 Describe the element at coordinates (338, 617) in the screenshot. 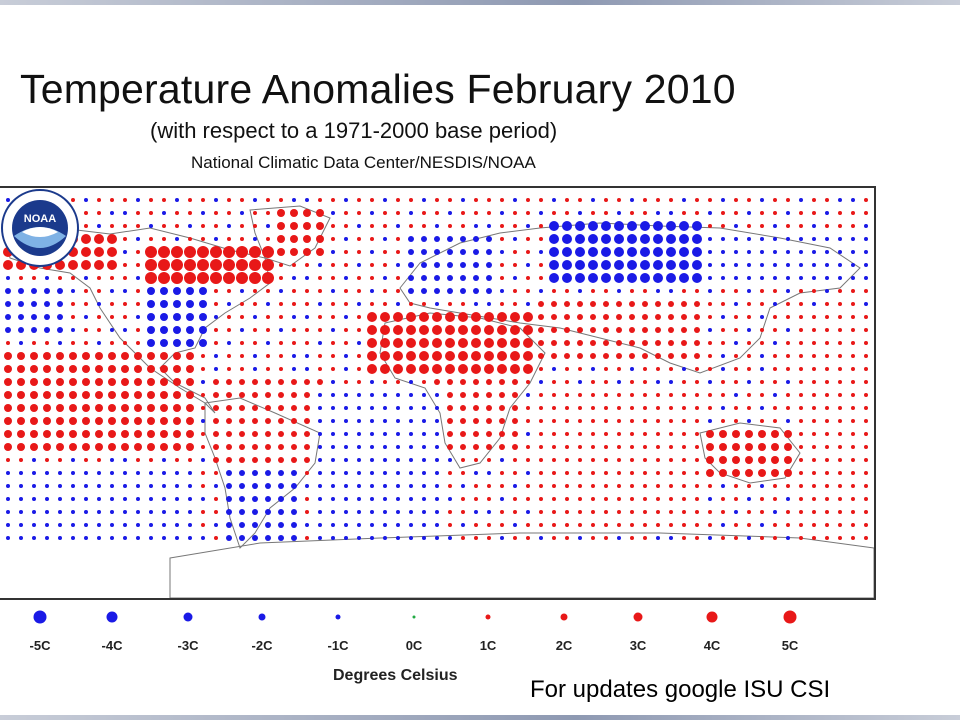

I see `legend-dot` at that location.